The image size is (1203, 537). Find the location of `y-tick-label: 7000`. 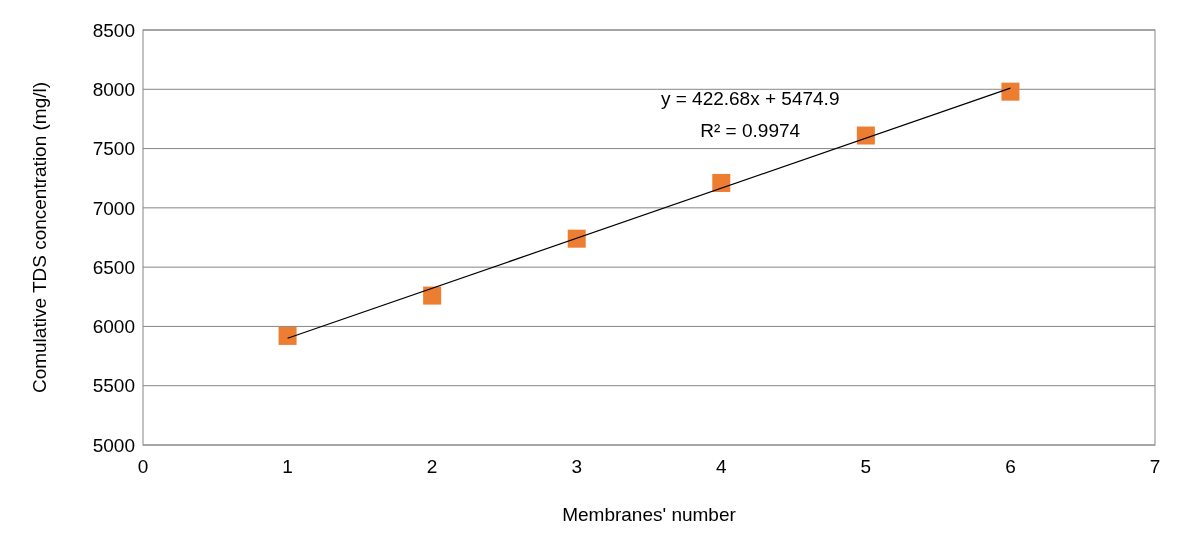

y-tick-label: 7000 is located at coordinates (113, 208).